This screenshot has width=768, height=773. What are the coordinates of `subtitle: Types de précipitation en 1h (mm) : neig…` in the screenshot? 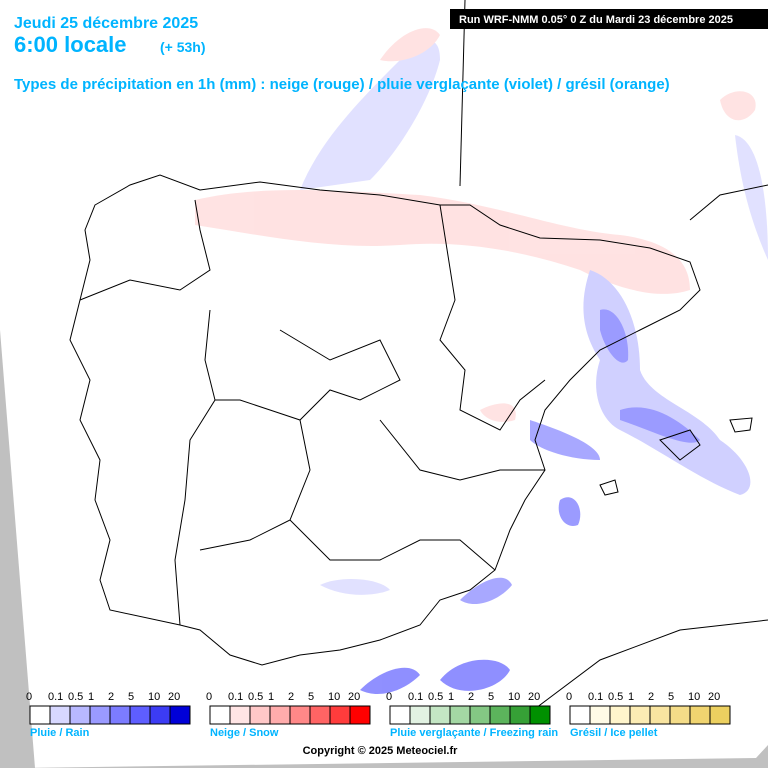 It's located at (342, 84).